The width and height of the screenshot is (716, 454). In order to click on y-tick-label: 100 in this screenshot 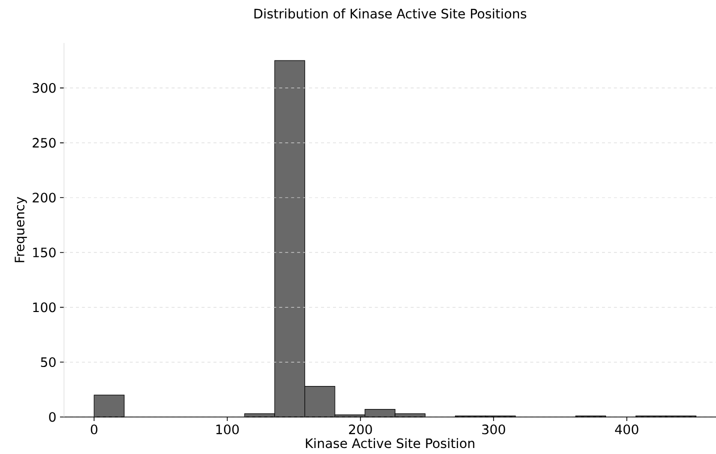, I will do `click(44, 307)`.